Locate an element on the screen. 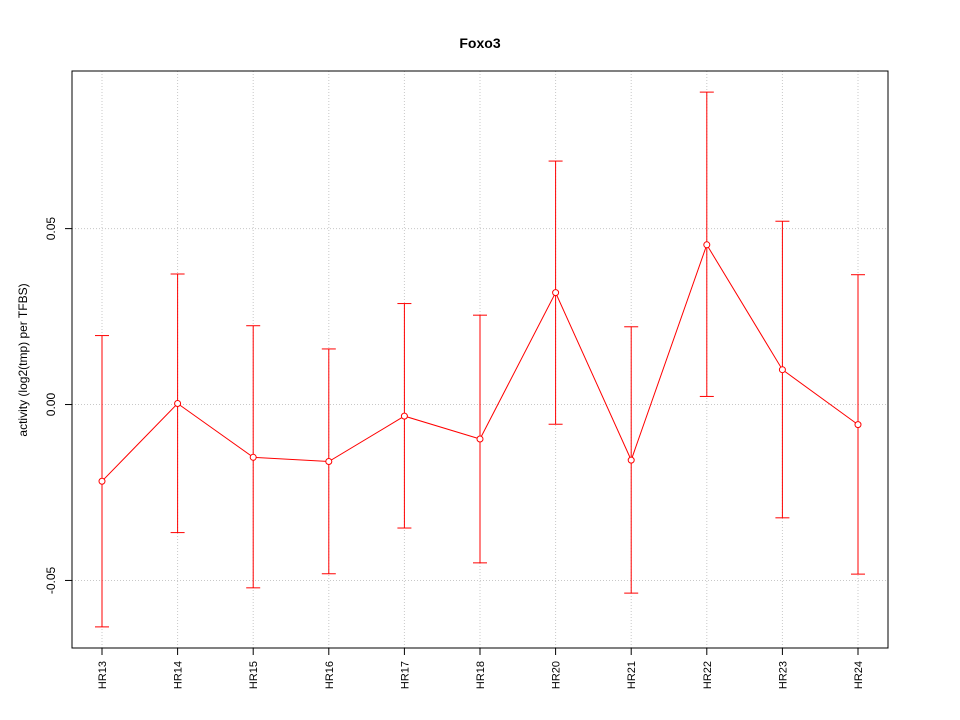 The width and height of the screenshot is (960, 720). x-tick-label: HR15 is located at coordinates (254, 675).